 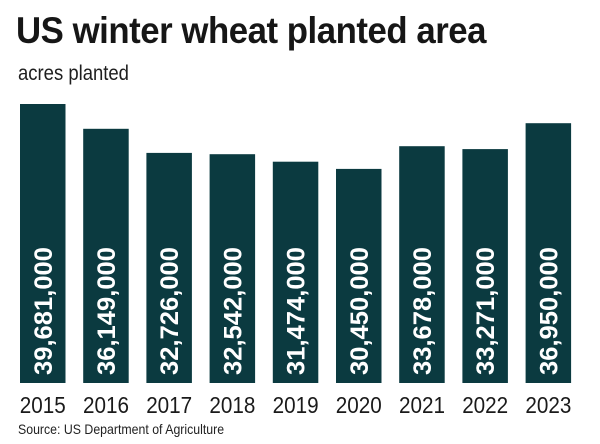 I want to click on x-tick-label-2016: 2016, so click(x=106, y=405).